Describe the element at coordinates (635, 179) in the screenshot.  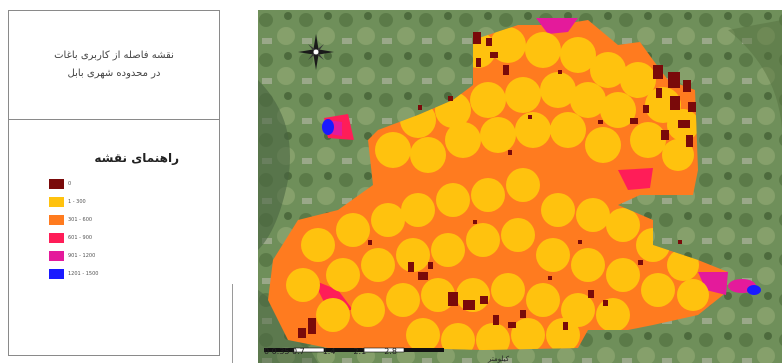
I see `distance-zone-pink` at that location.